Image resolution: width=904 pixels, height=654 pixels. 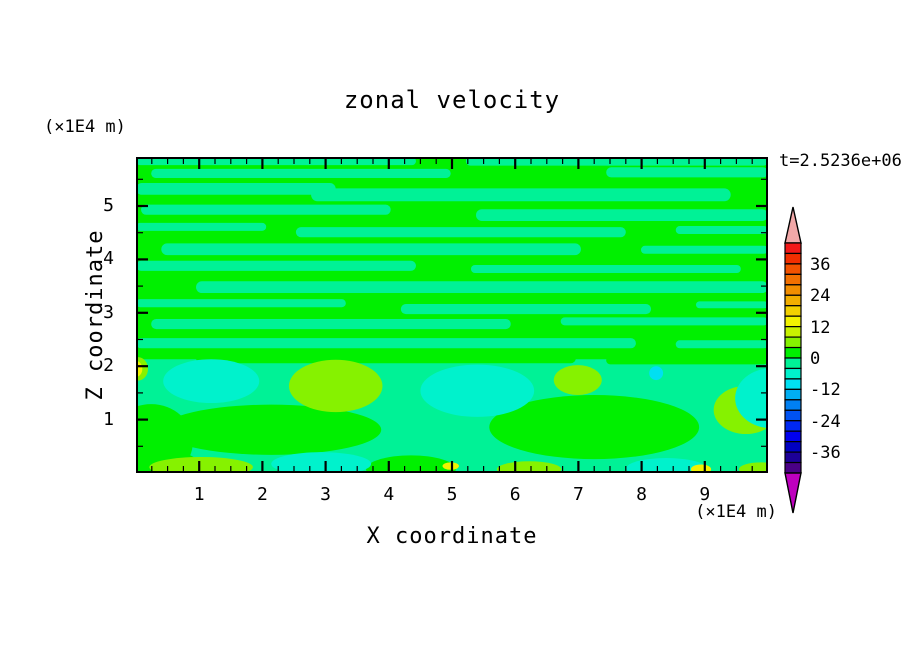 What do you see at coordinates (108, 205) in the screenshot?
I see `y-tick-label: 5` at bounding box center [108, 205].